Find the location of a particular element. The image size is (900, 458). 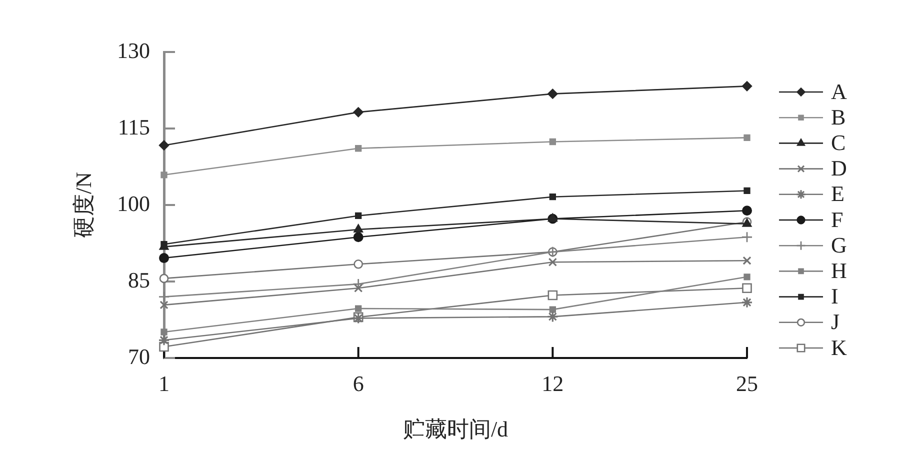

y-tick-label: 115 is located at coordinates (134, 127).